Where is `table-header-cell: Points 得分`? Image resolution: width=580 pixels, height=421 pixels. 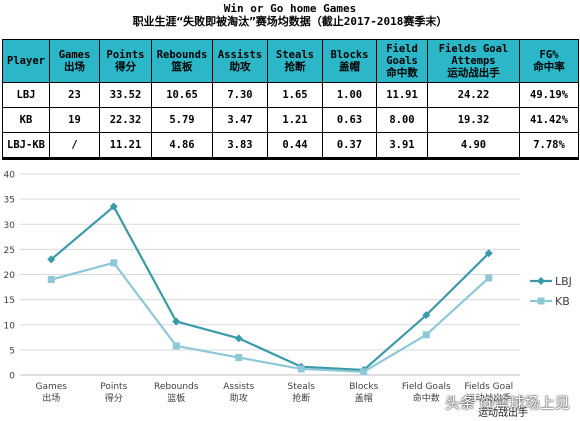
table-header-cell: Points 得分 is located at coordinates (125, 61).